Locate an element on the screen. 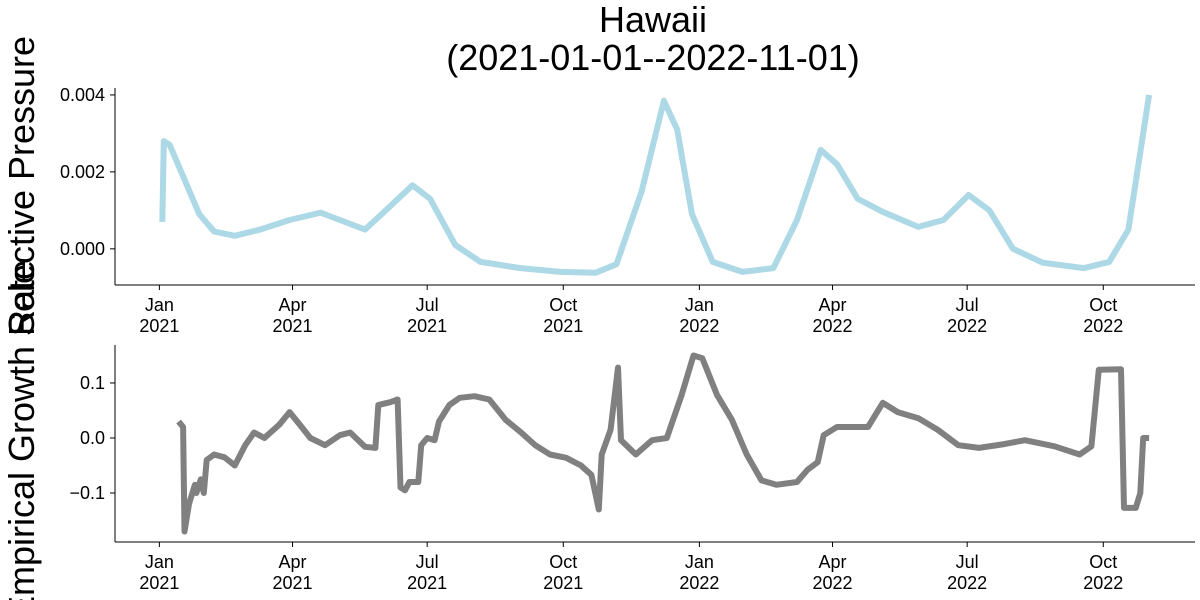 This screenshot has height=600, width=1200. y-tick-label: 0.002 is located at coordinates (82, 172).